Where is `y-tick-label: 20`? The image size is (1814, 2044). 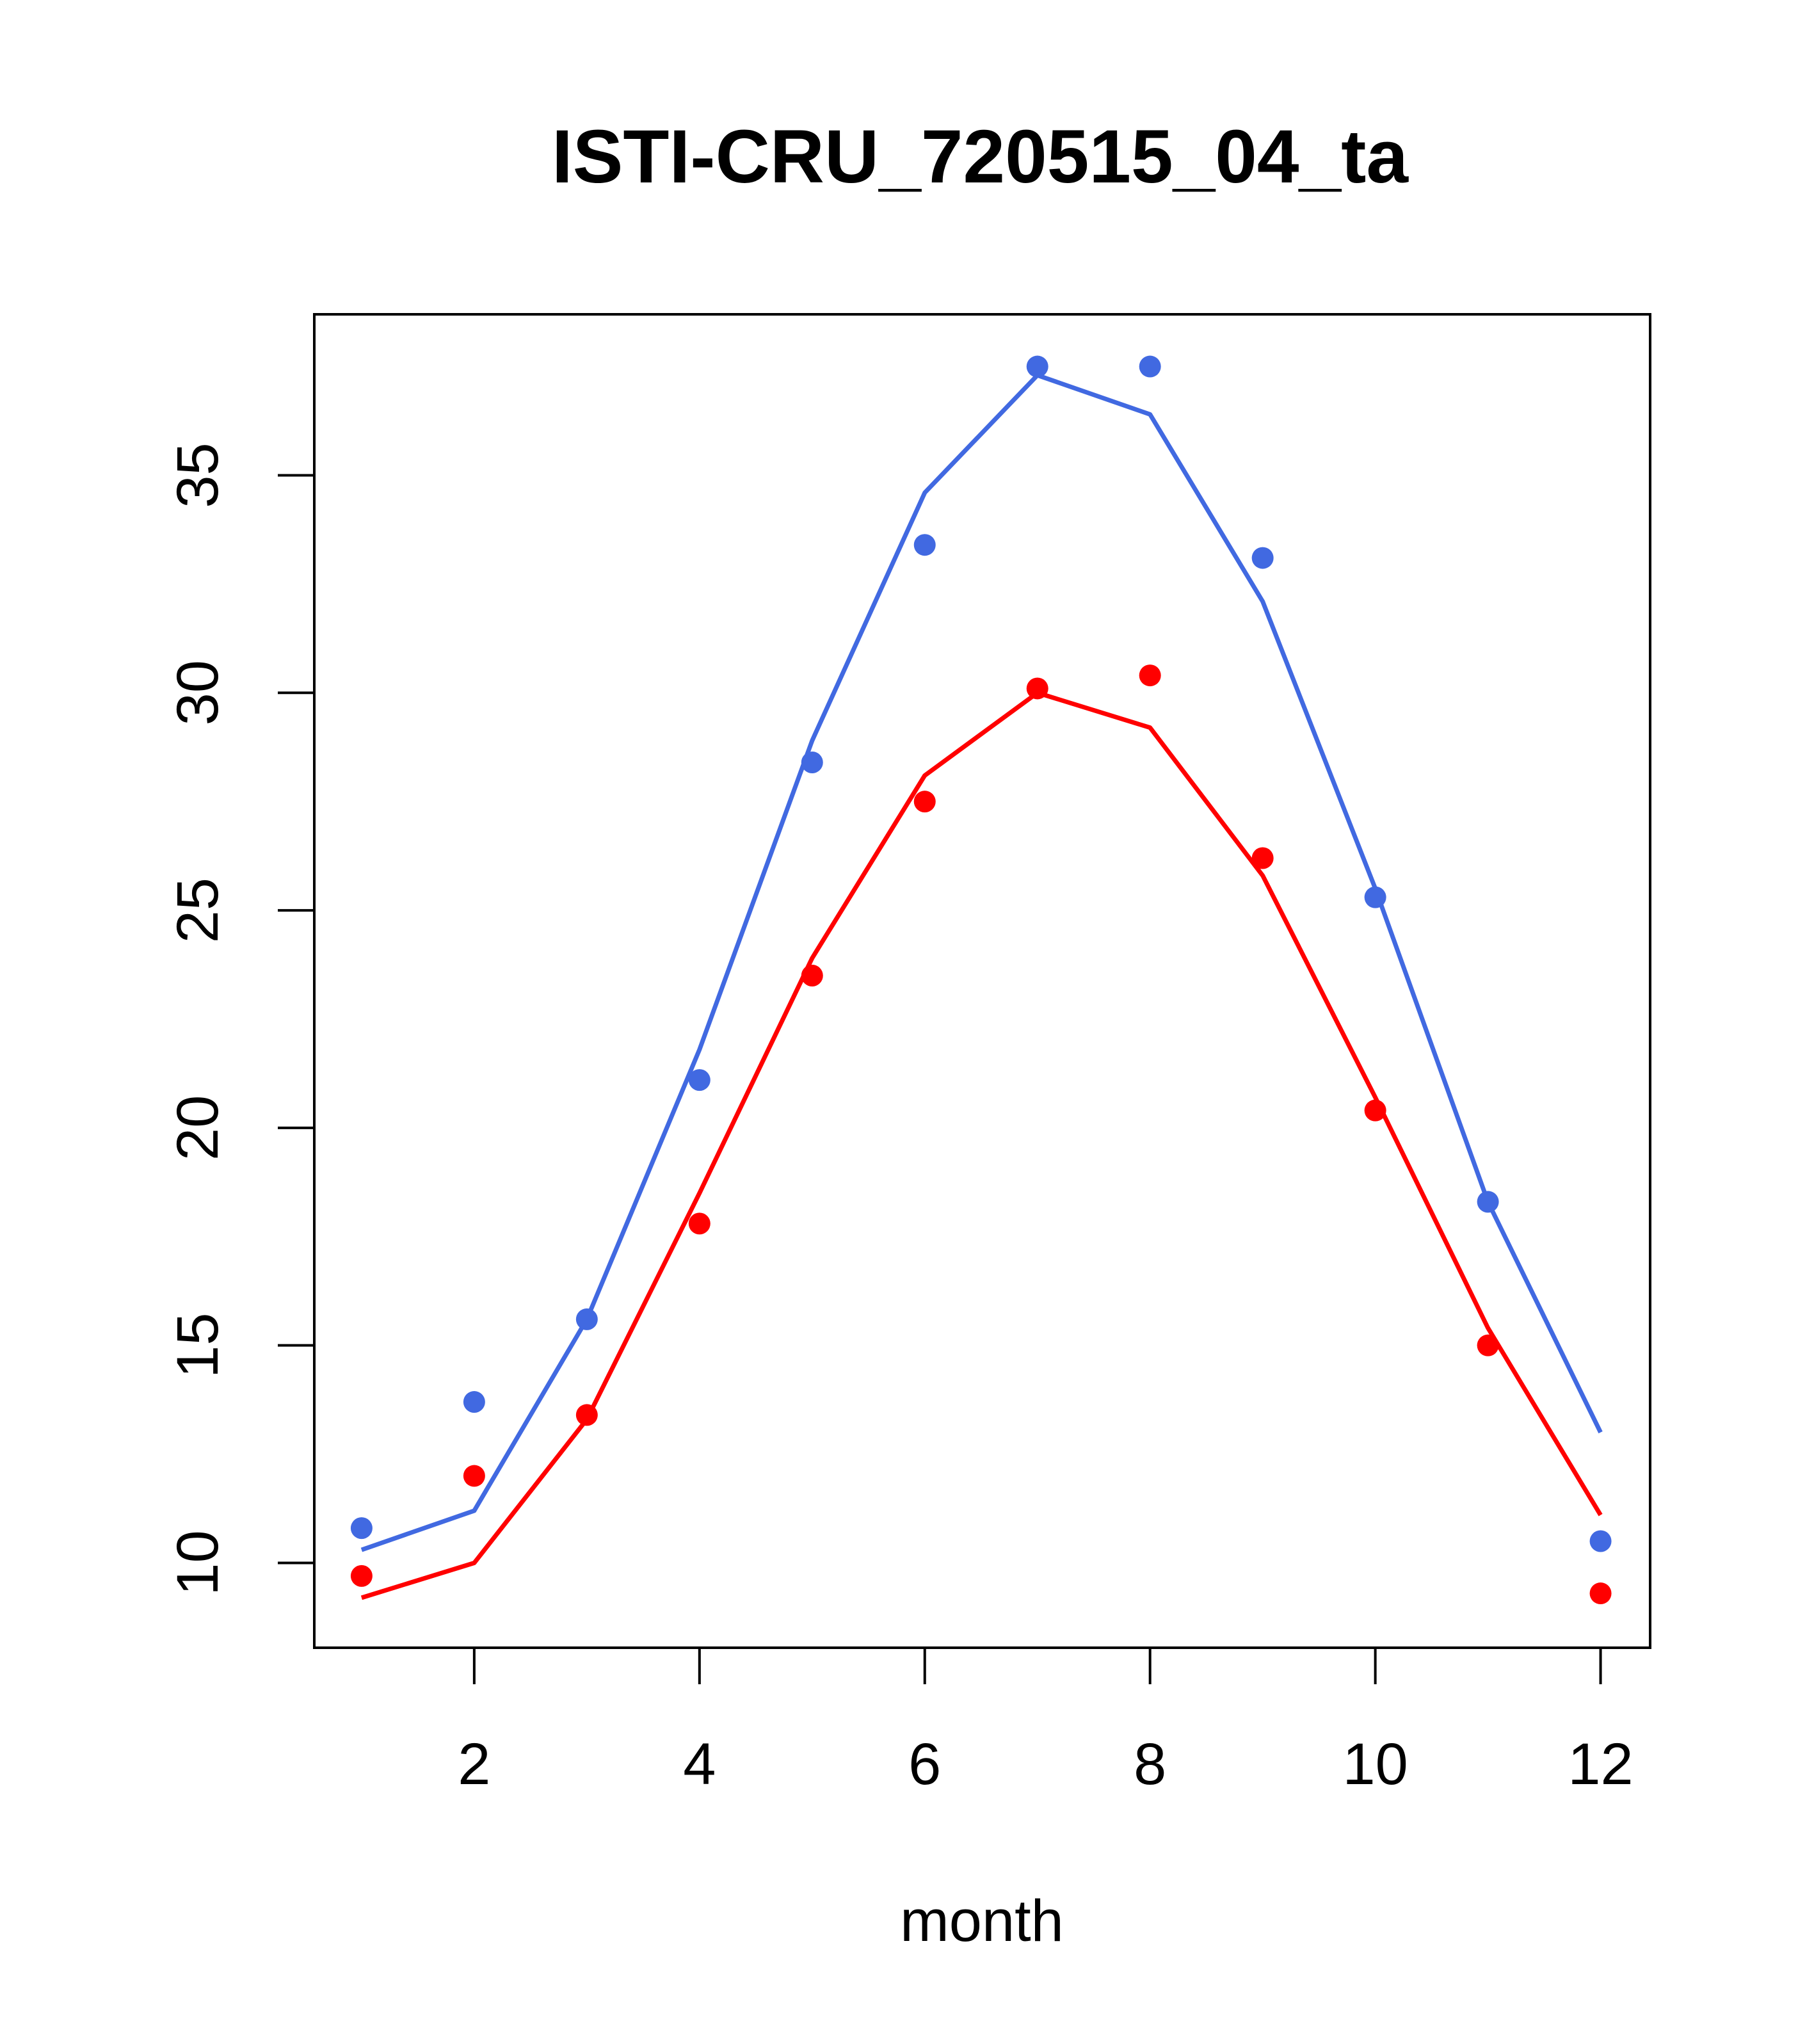
y-tick-label: 20 is located at coordinates (197, 1128).